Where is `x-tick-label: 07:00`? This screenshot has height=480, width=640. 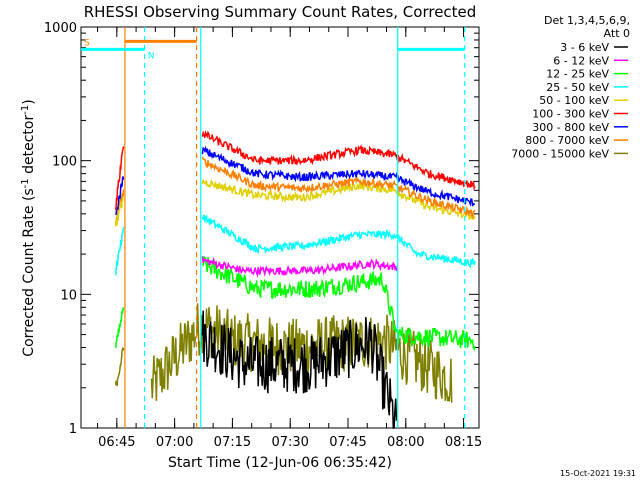
x-tick-label: 07:00 is located at coordinates (174, 442).